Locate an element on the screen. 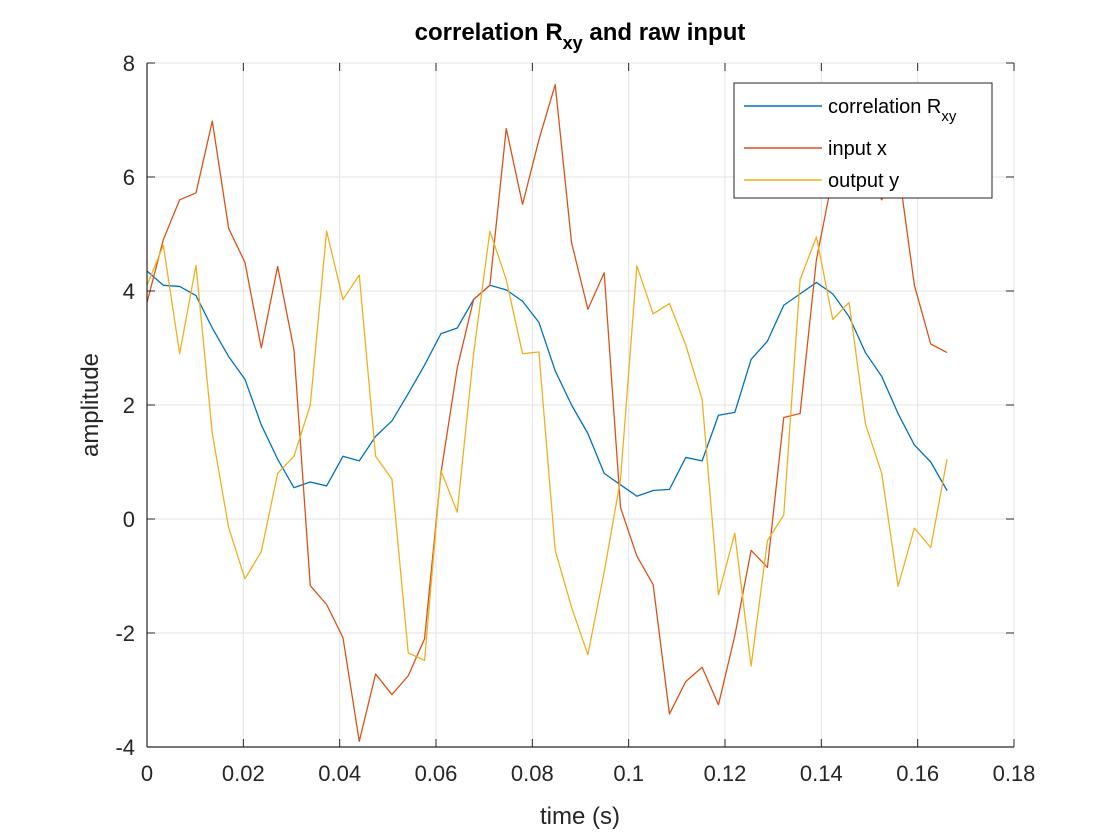 The image size is (1120, 840). x-tick-label: 0.16 is located at coordinates (917, 773).